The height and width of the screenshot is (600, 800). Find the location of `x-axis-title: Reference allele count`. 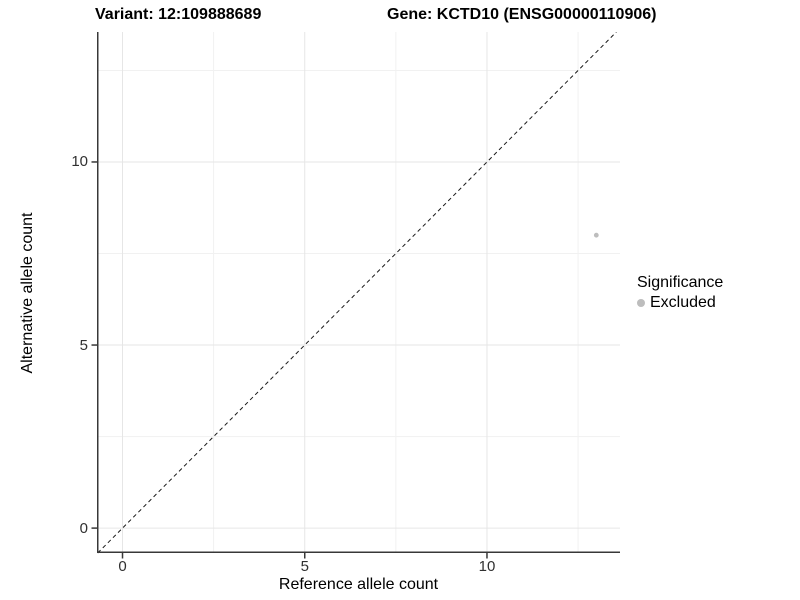

x-axis-title: Reference allele count is located at coordinates (358, 584).